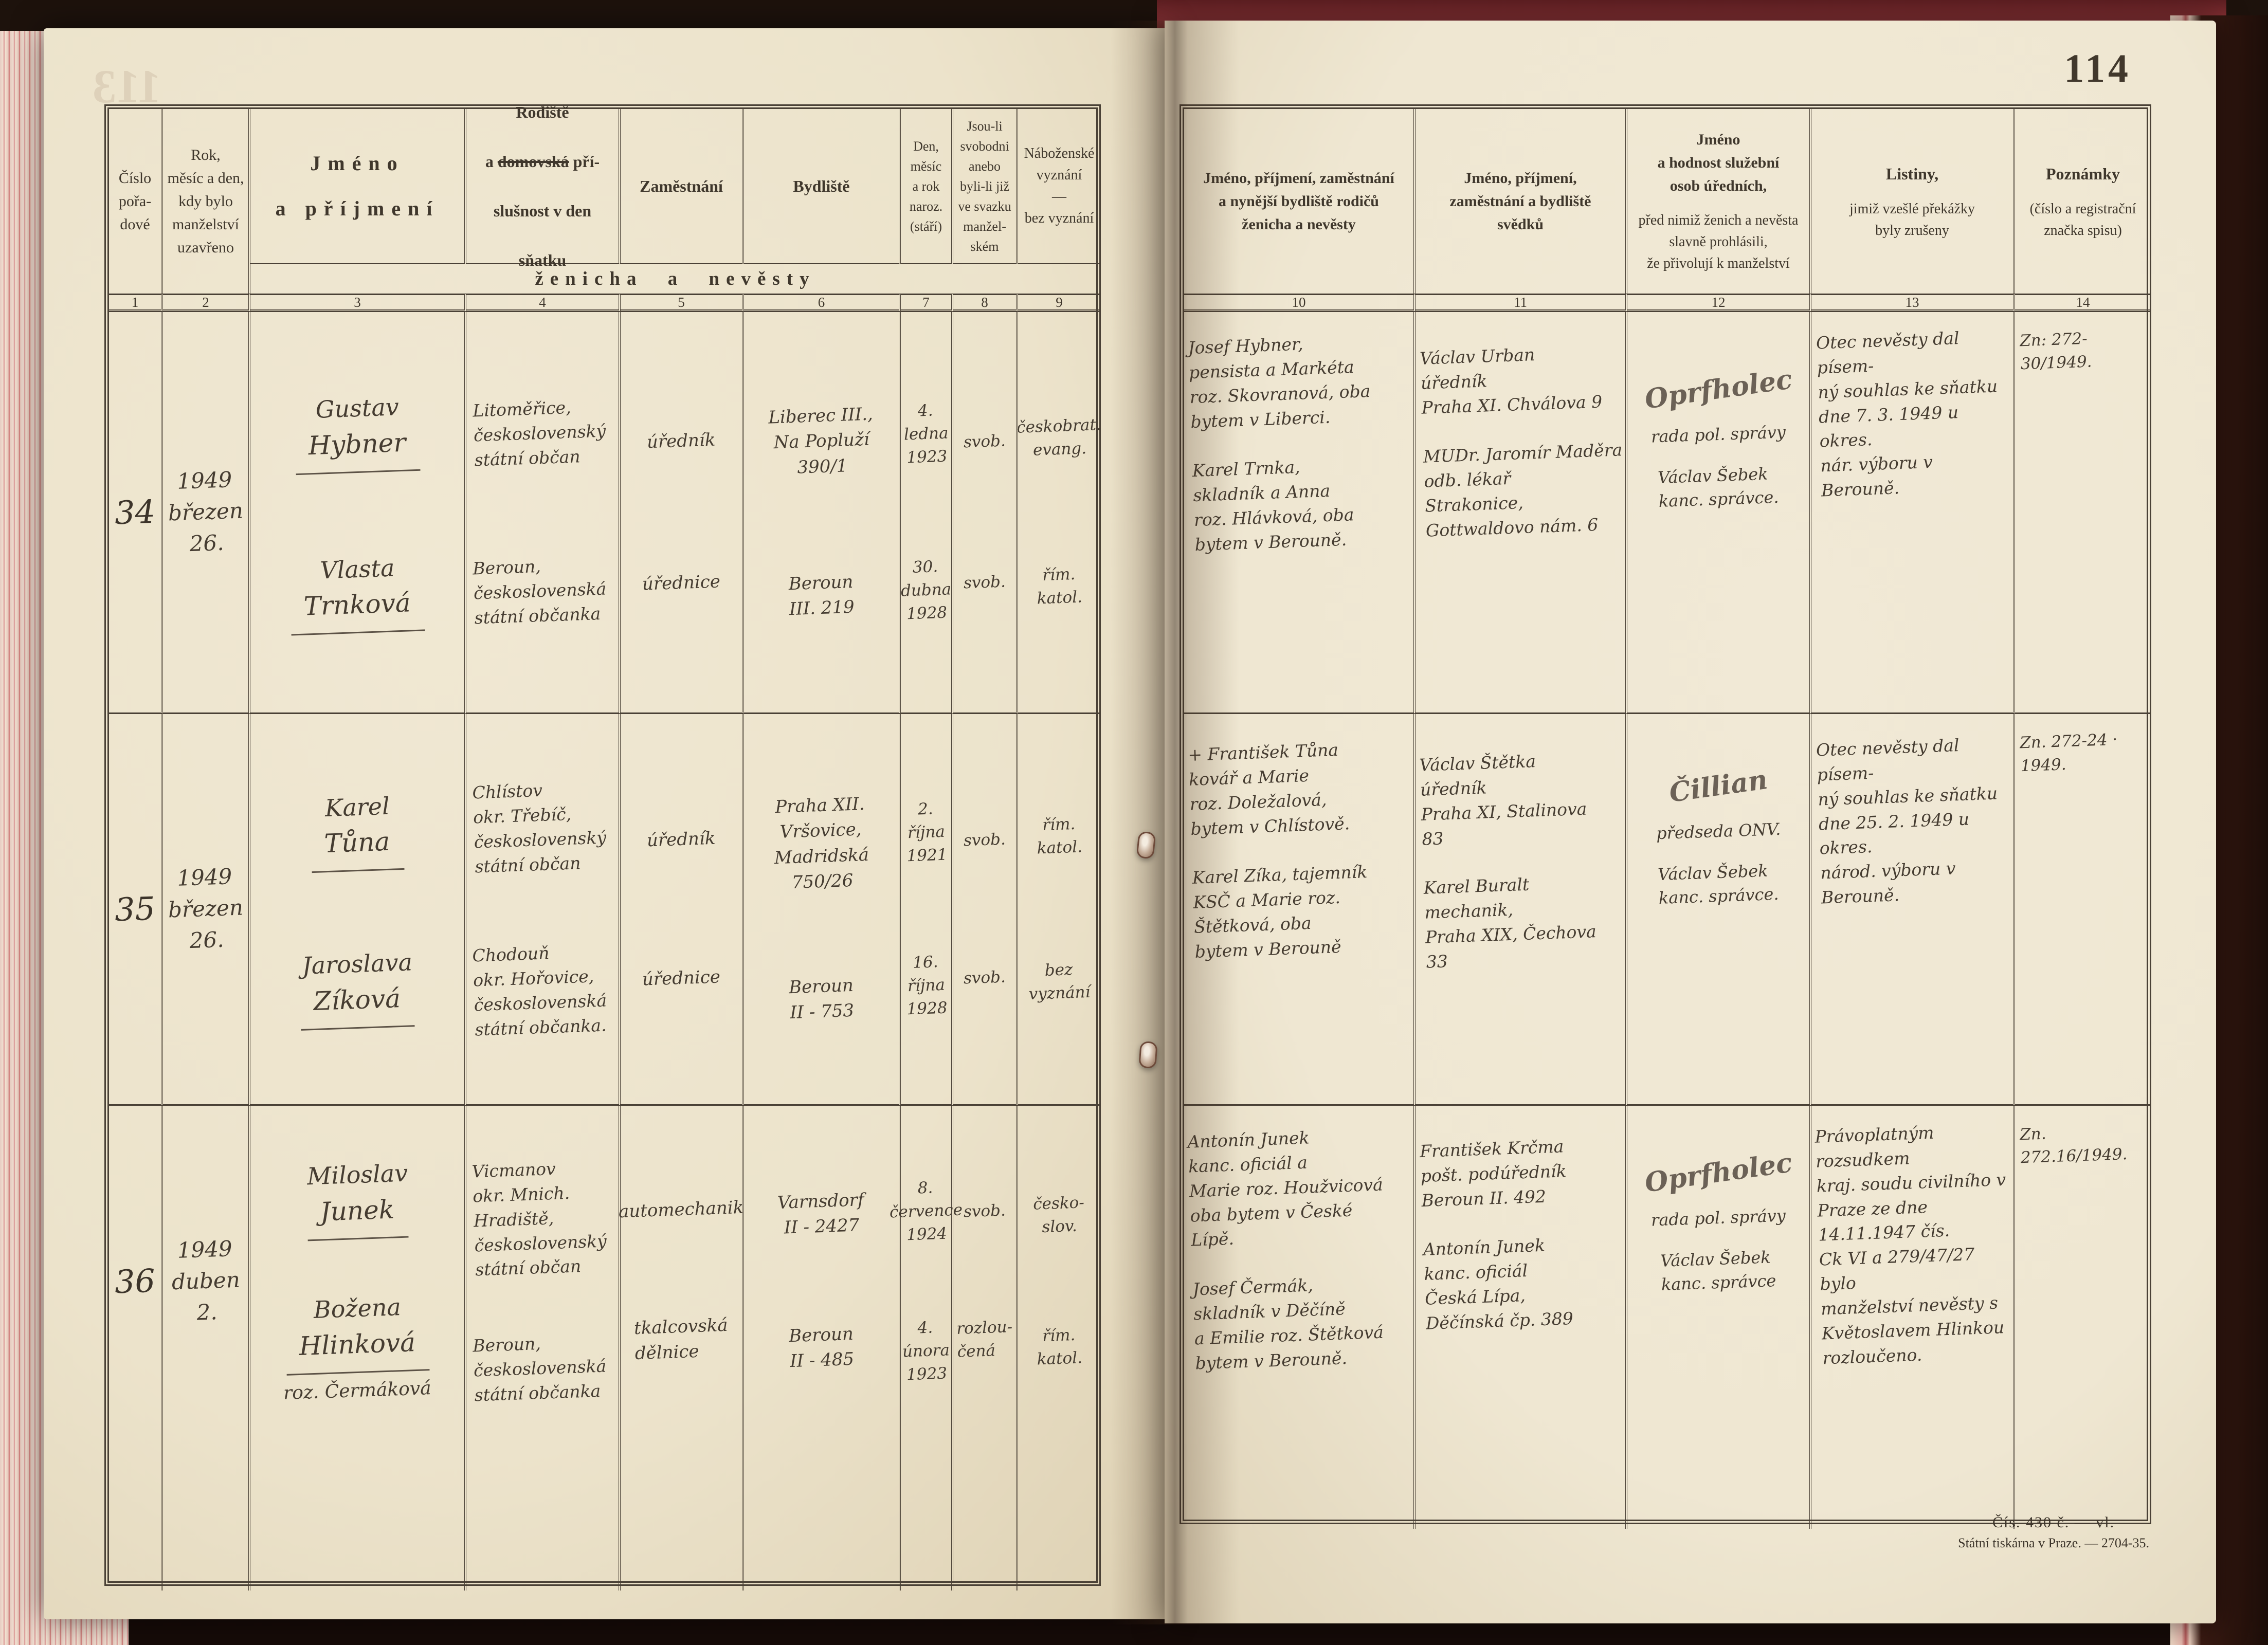 The image size is (2268, 1645). Describe the element at coordinates (206, 1280) in the screenshot. I see `marriage-date: 1949 duben 2.` at that location.